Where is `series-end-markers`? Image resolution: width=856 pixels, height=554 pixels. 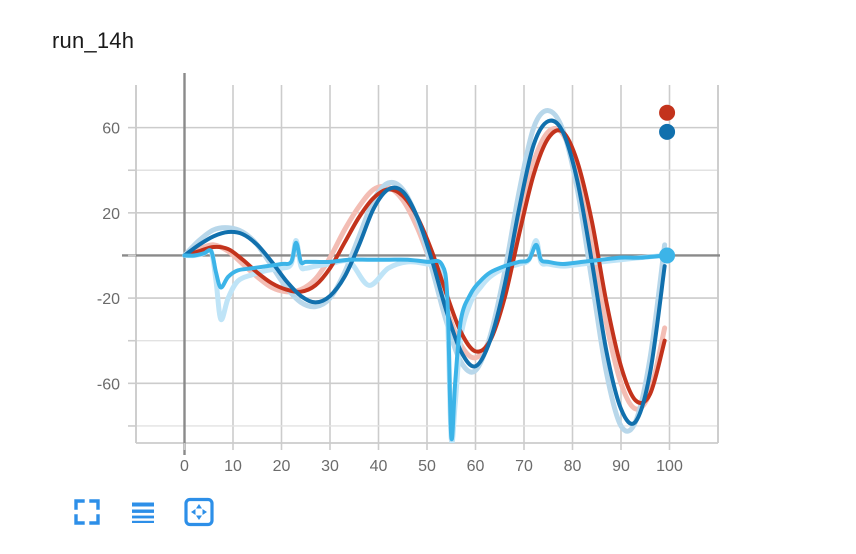
series-end-markers is located at coordinates (667, 184).